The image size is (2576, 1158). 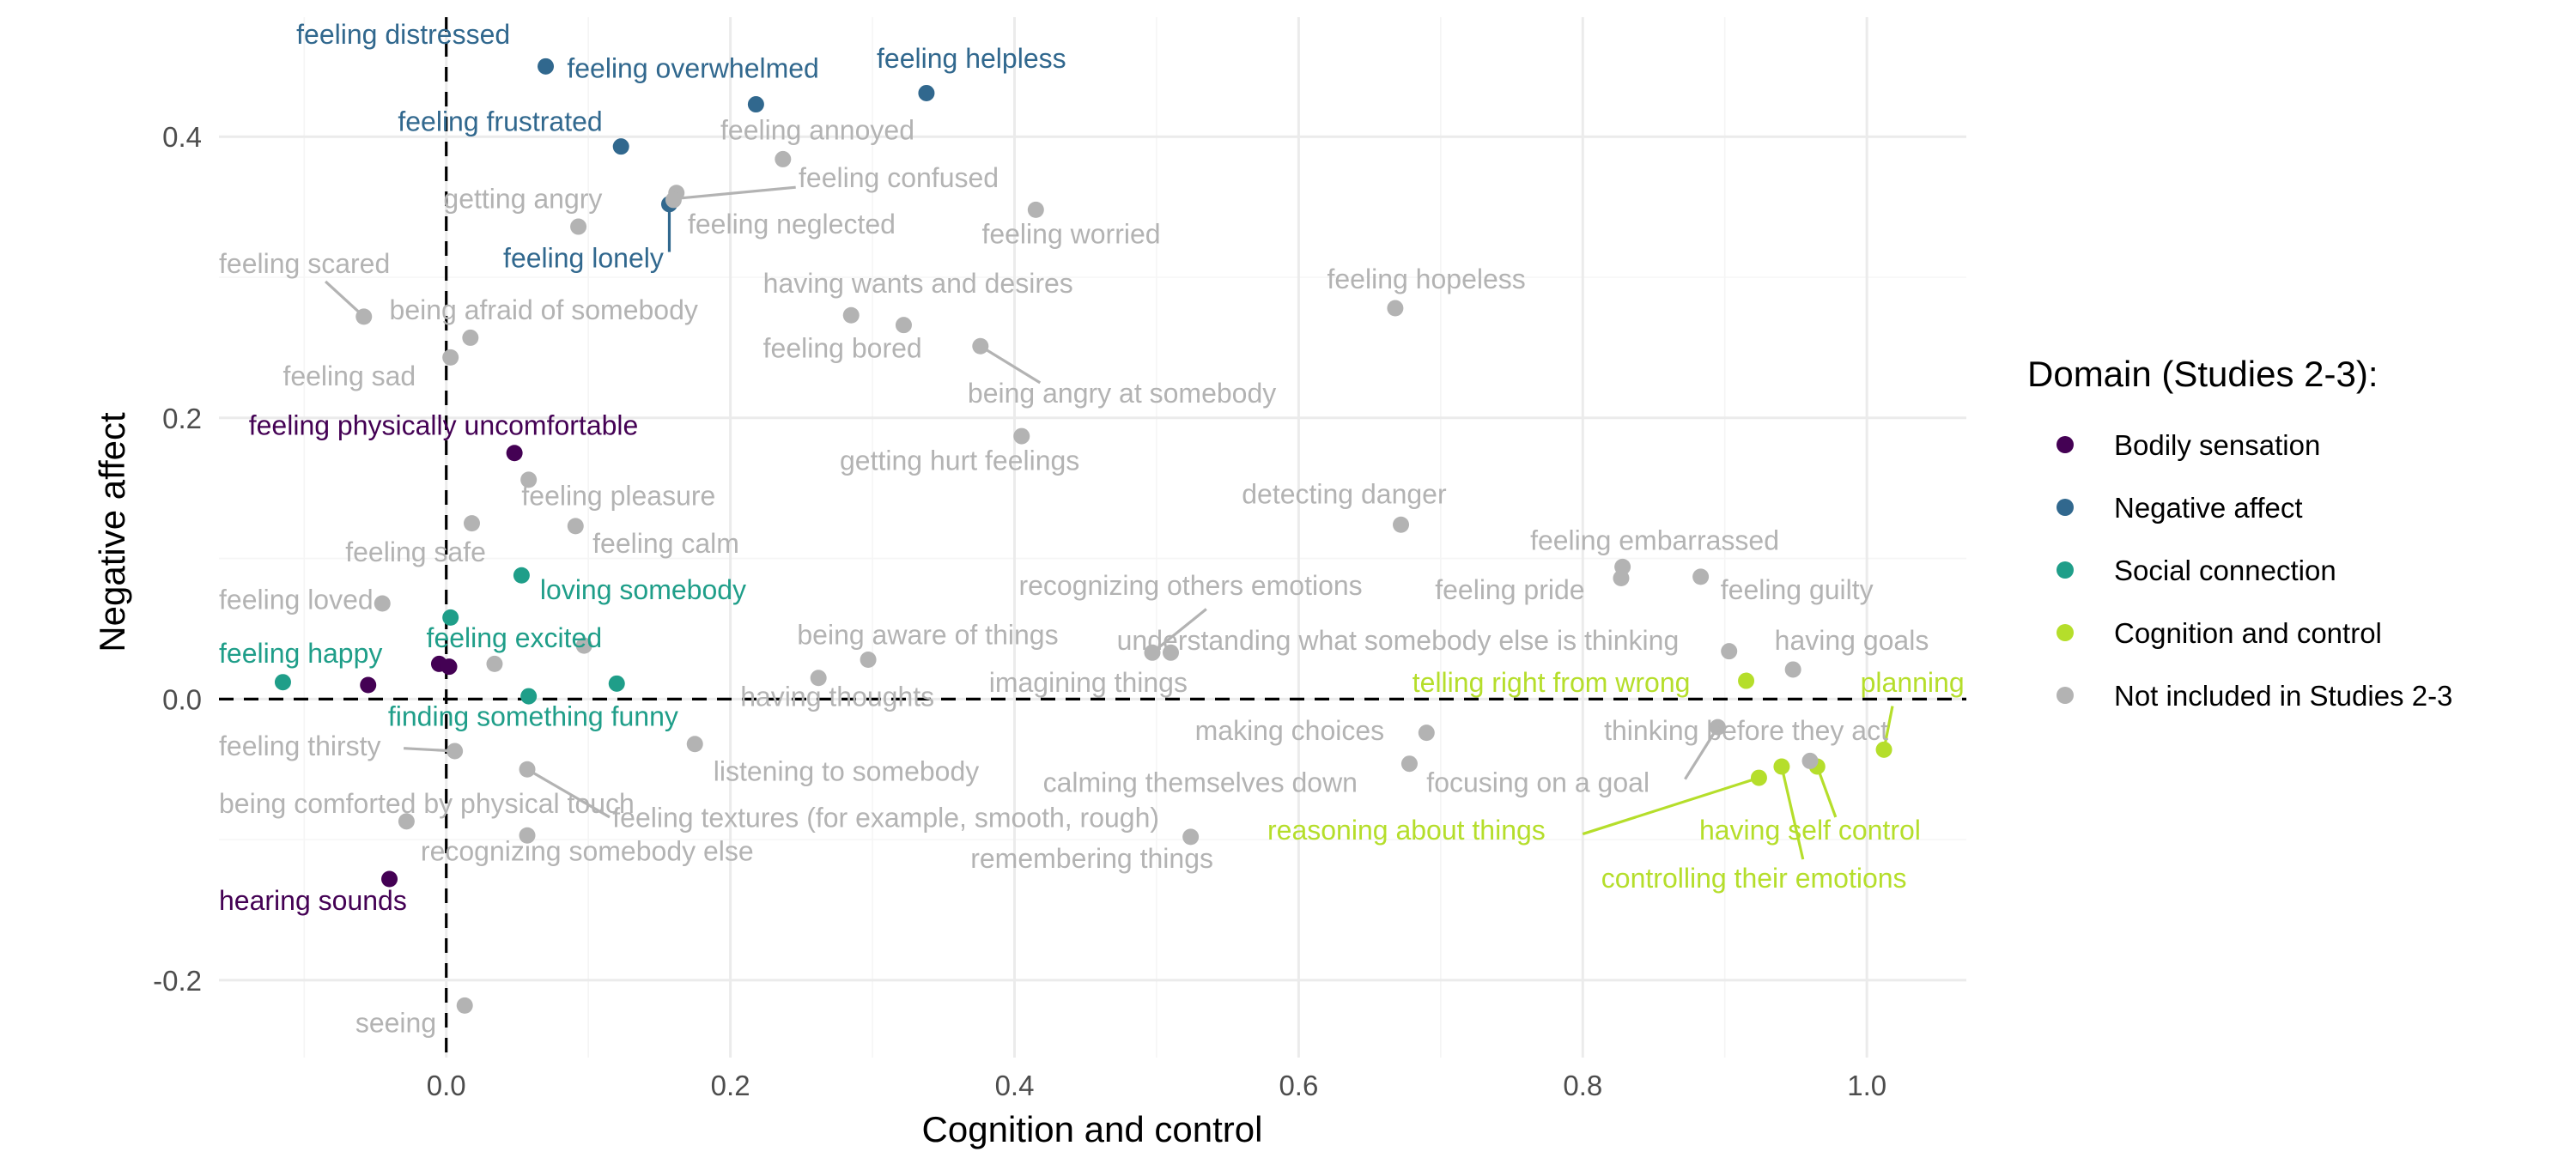 What do you see at coordinates (959, 460) in the screenshot?
I see `point-label: getting hurt feelings` at bounding box center [959, 460].